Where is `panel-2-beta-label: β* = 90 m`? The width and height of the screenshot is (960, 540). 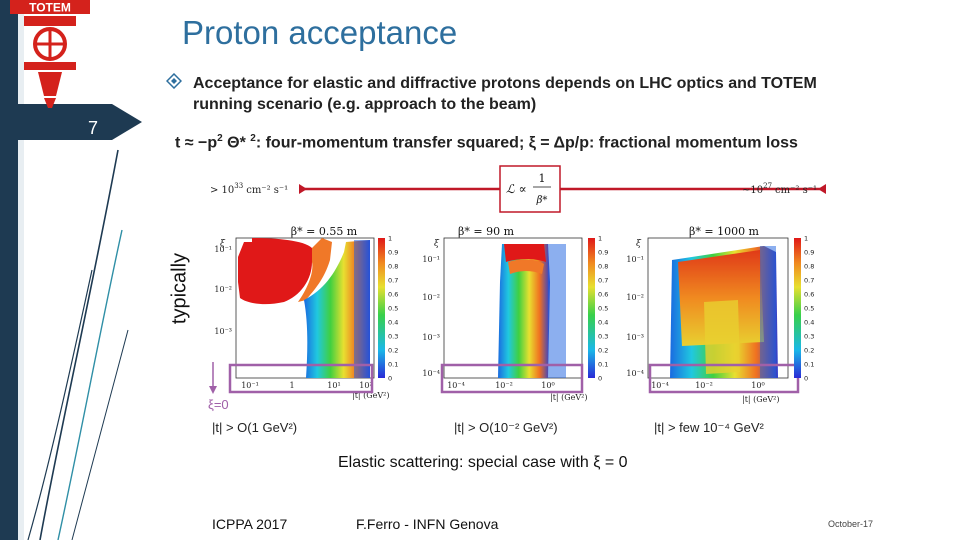 panel-2-beta-label: β* = 90 m is located at coordinates (486, 231).